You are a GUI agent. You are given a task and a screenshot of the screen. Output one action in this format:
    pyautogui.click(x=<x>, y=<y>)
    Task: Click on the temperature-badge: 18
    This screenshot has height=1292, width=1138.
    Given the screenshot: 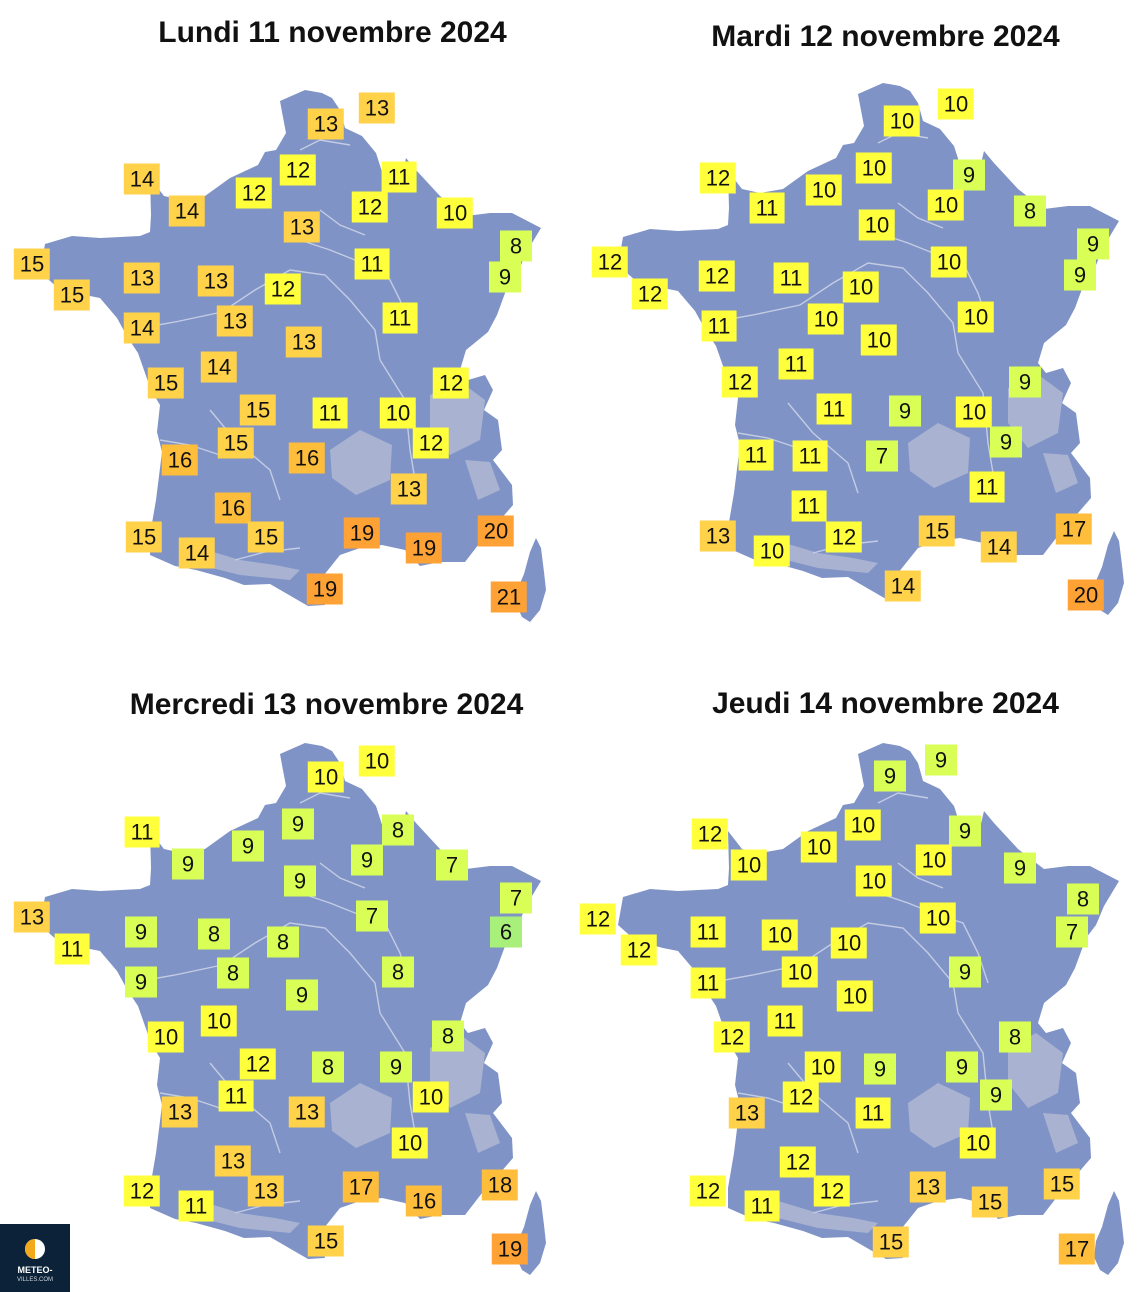 What is the action you would take?
    pyautogui.click(x=500, y=1185)
    